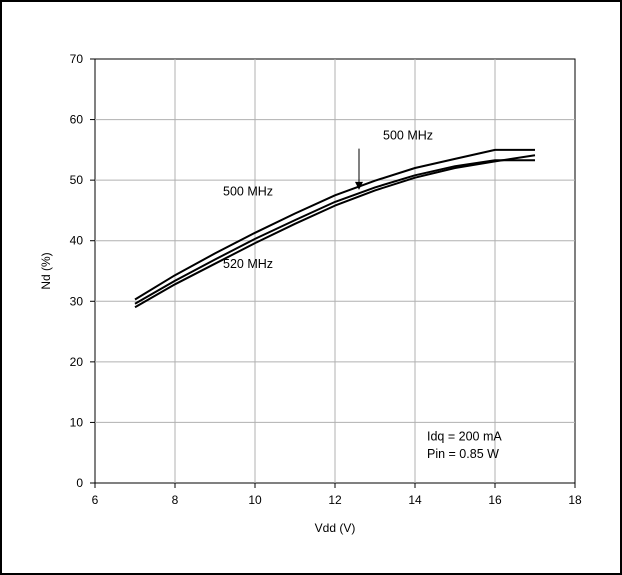  I want to click on x-tick-label: 6, so click(95, 500).